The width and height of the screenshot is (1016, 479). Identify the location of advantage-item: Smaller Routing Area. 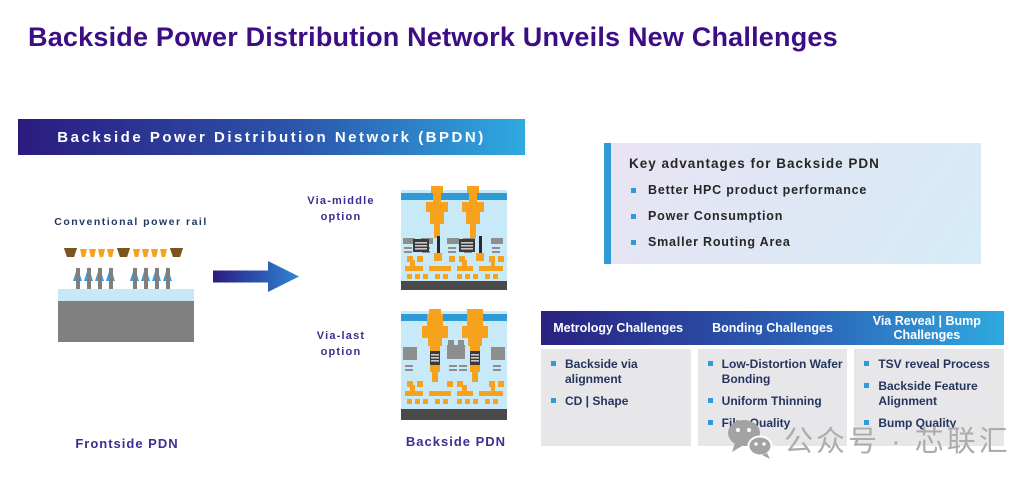
(800, 242).